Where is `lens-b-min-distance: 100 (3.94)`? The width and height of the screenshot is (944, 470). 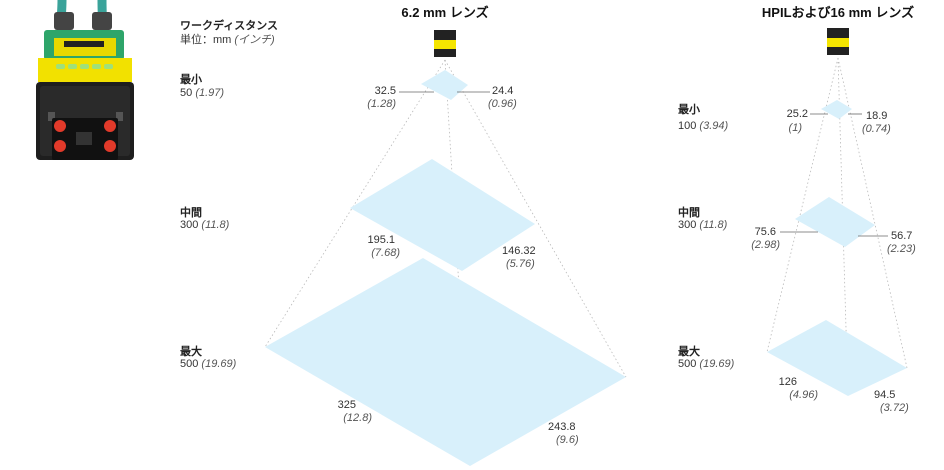
lens-b-min-distance: 100 (3.94) is located at coordinates (703, 126).